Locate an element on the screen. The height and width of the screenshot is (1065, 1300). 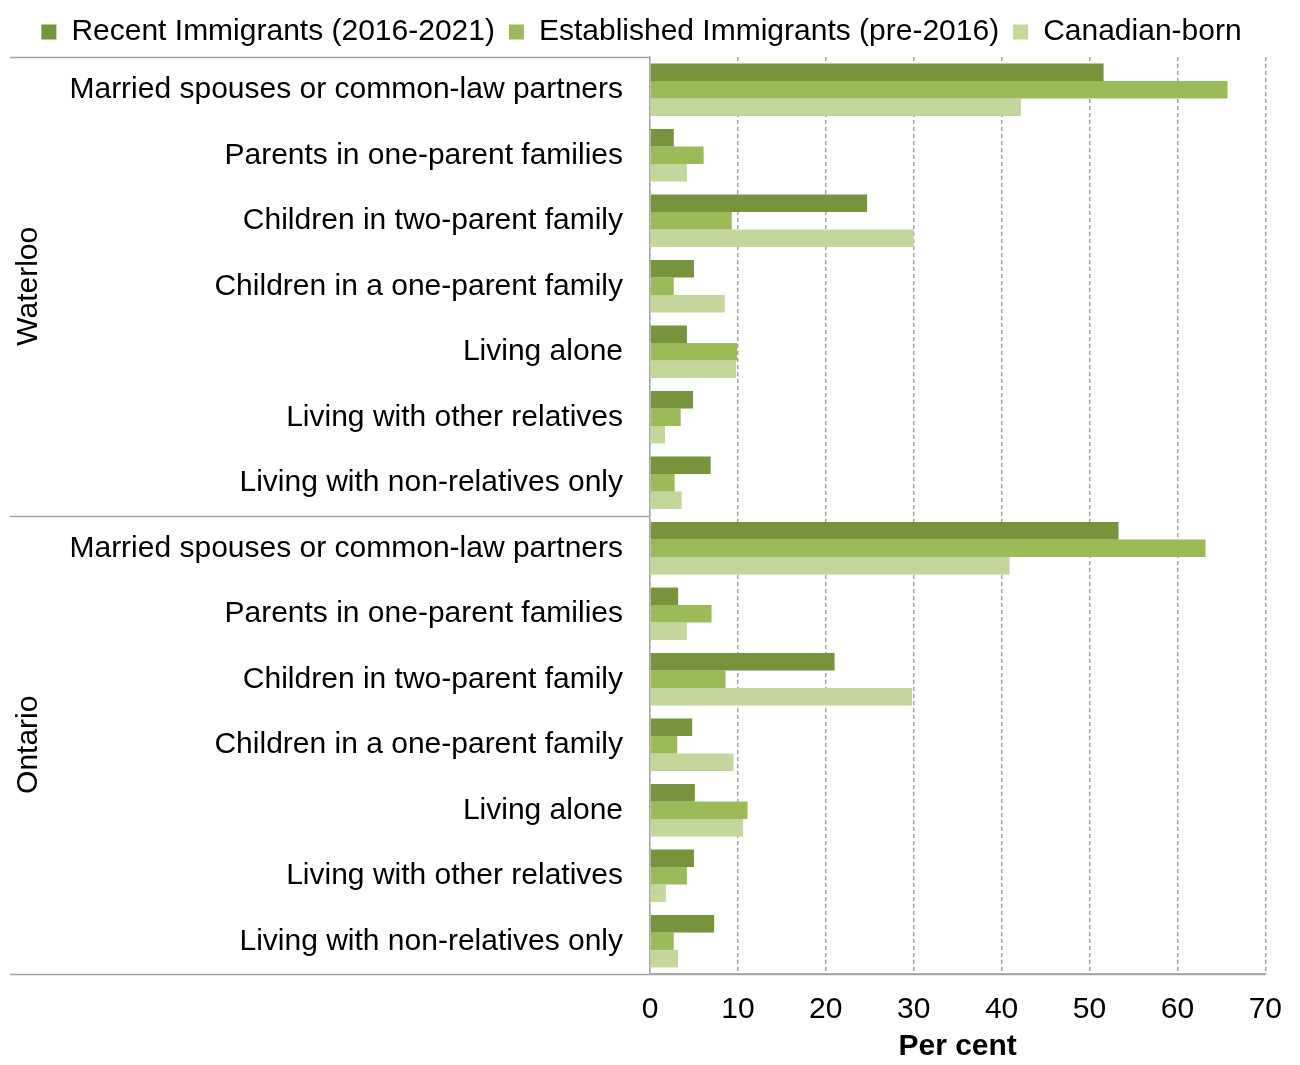
x-tick-label: 70 is located at coordinates (1265, 1008).